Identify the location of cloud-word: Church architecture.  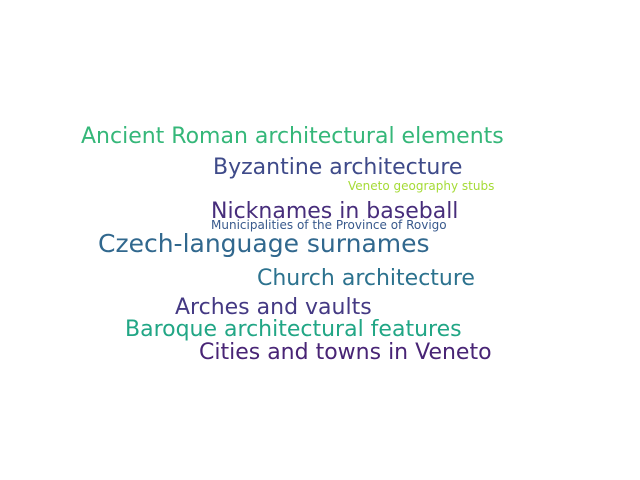
(366, 278).